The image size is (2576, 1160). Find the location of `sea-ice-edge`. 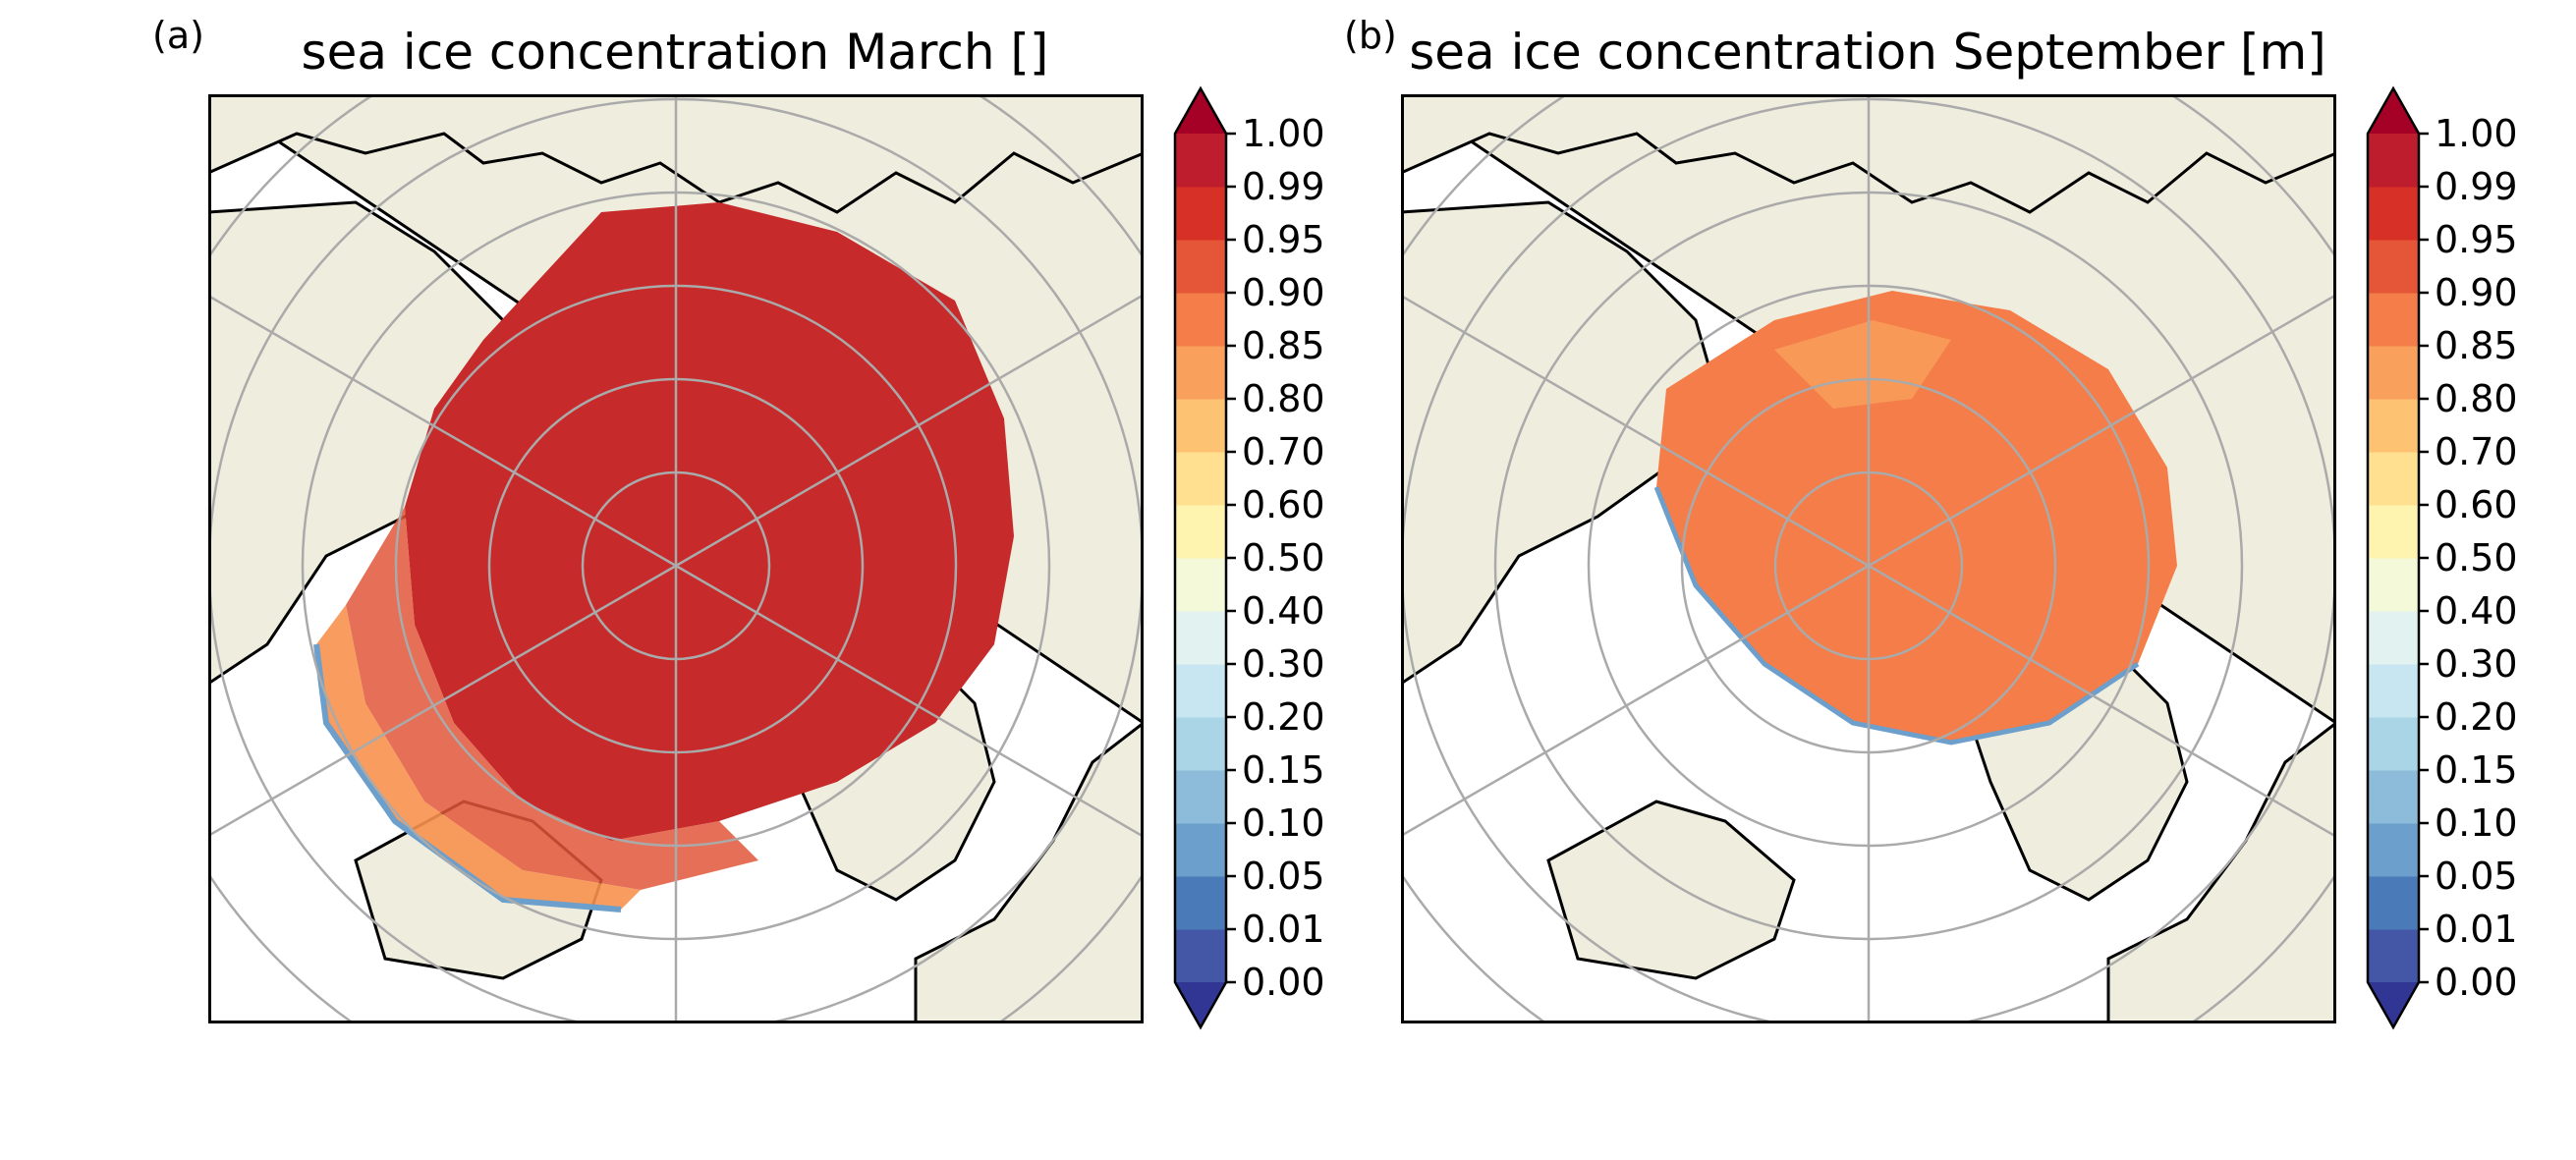

sea-ice-edge is located at coordinates (478, 757).